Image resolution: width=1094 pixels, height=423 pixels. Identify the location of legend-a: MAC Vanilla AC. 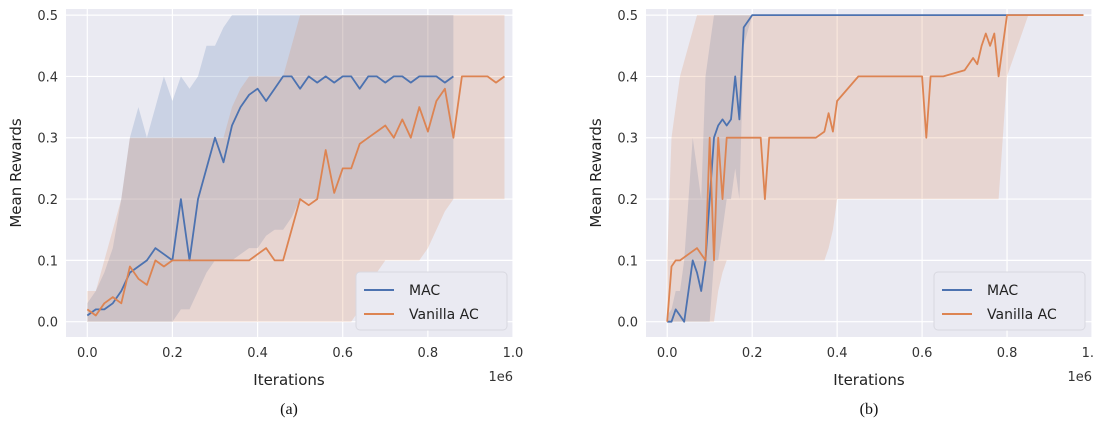
(431, 301).